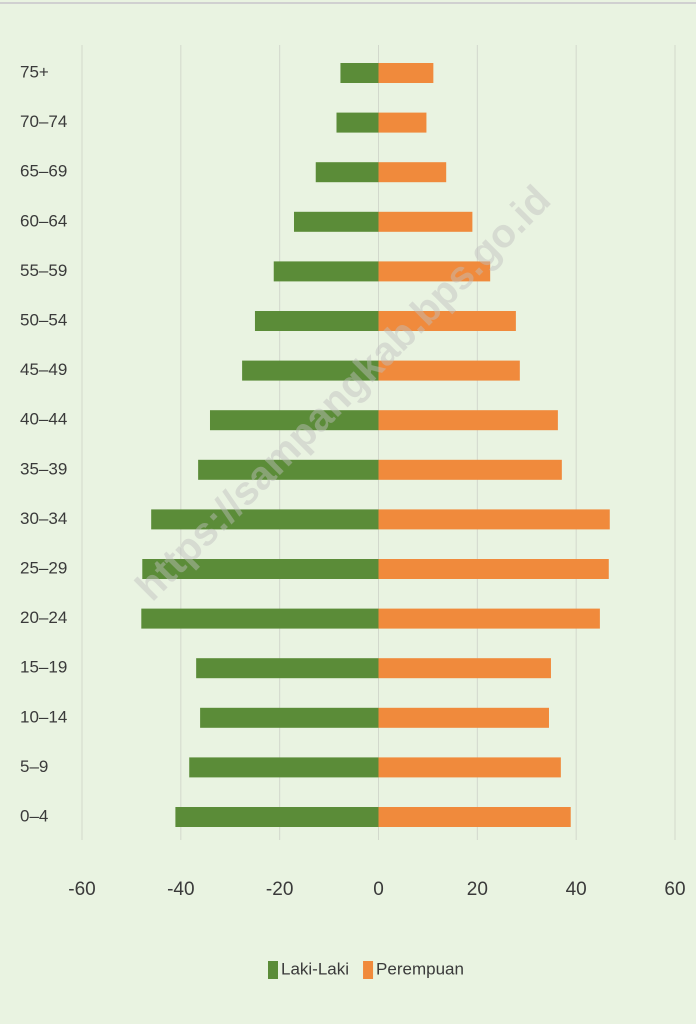  I want to click on x-tick-label: 40, so click(576, 889).